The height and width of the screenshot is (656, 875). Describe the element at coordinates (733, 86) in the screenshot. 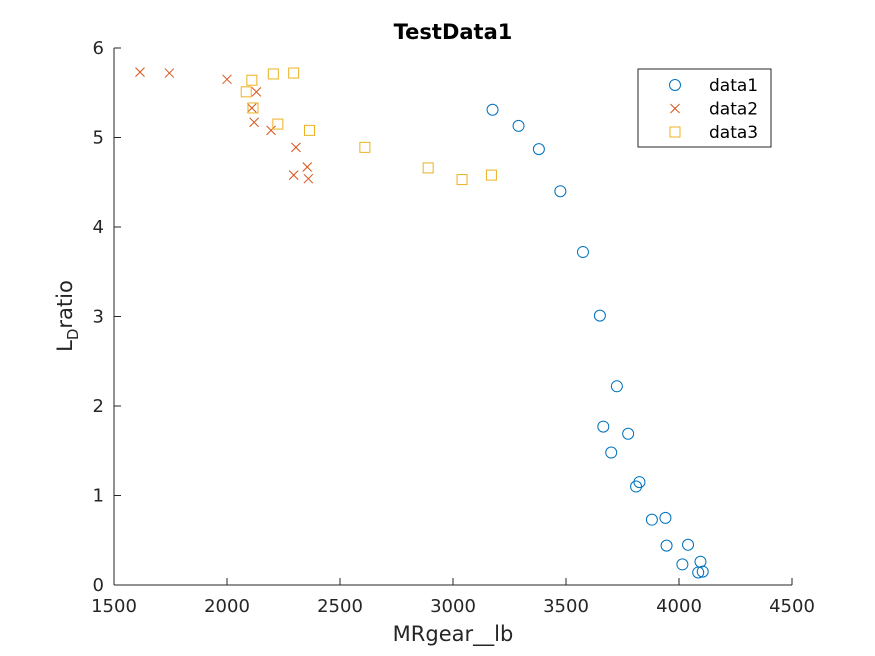

I see `legend-label-data1: data1` at that location.